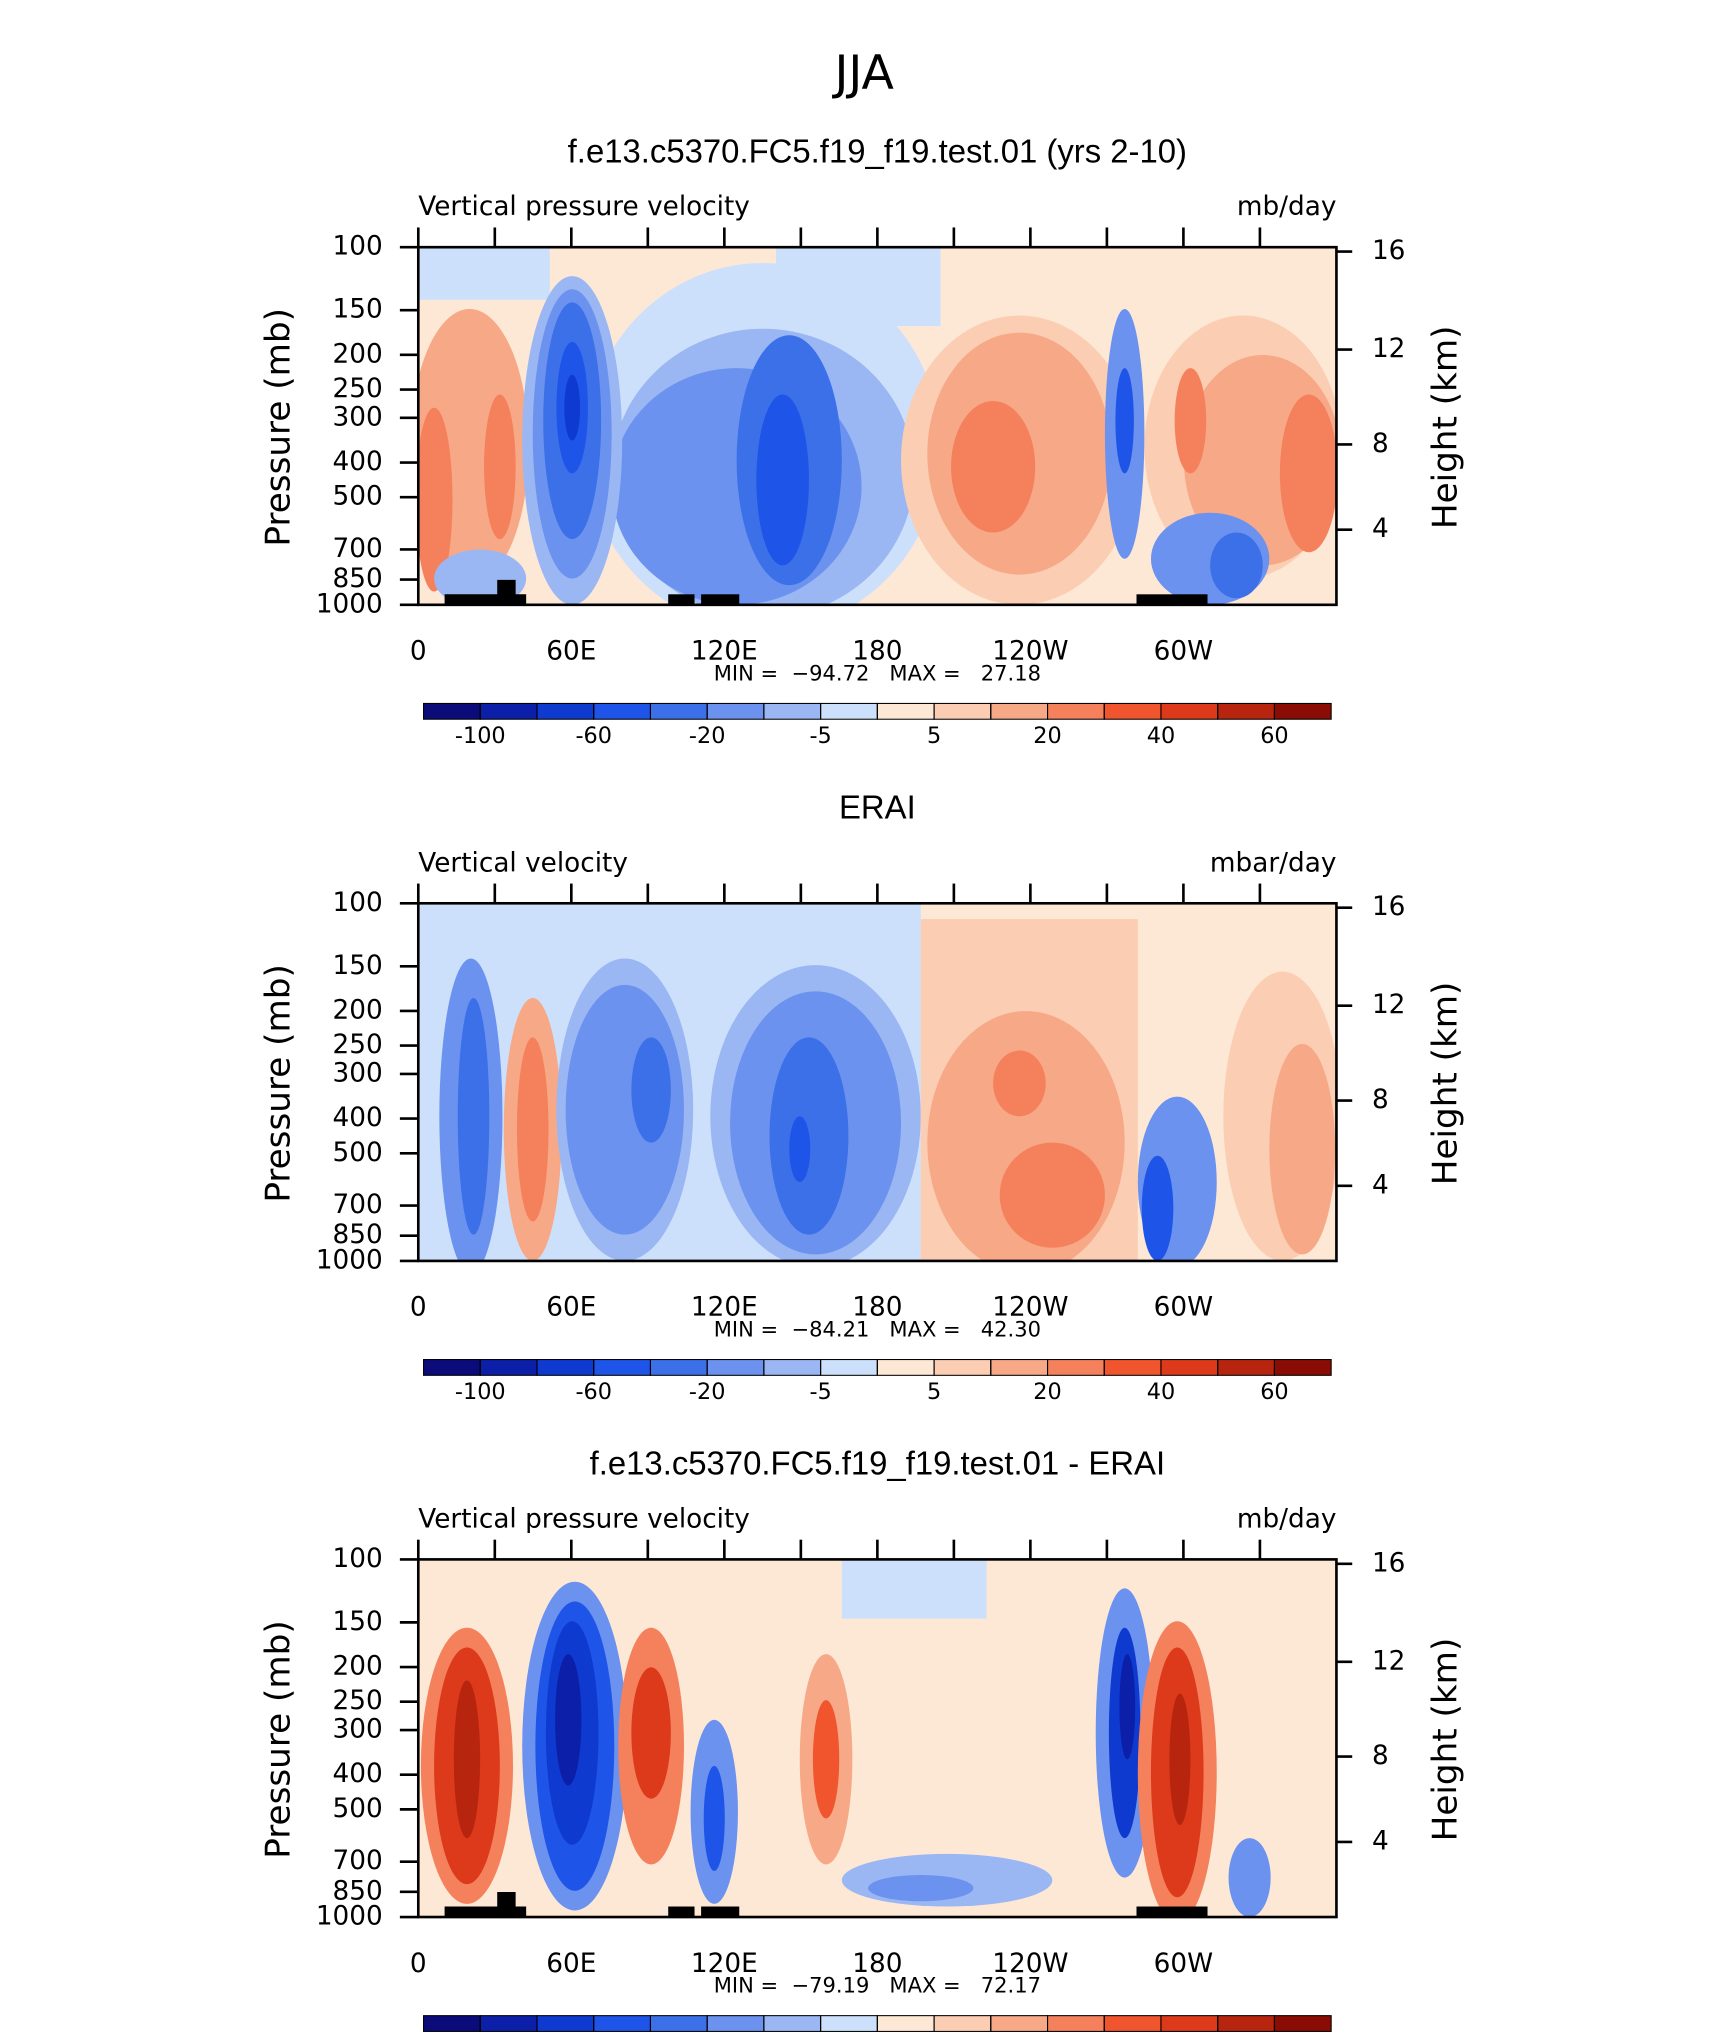 The height and width of the screenshot is (2038, 1710). I want to click on colorbar-label: -10, so click(764, 2036).